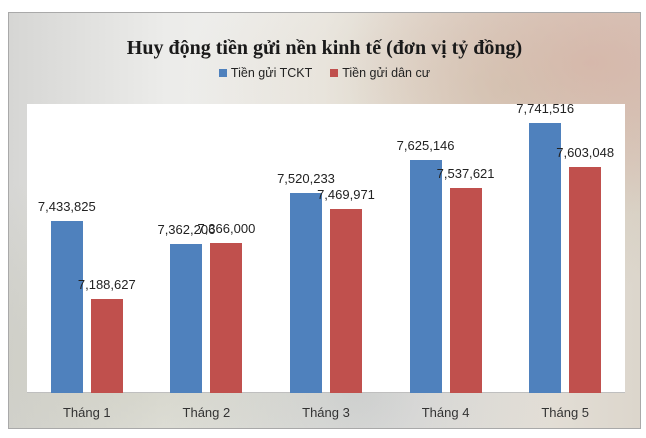 The width and height of the screenshot is (646, 438). I want to click on x-tick-label: Tháng 3, so click(326, 412).